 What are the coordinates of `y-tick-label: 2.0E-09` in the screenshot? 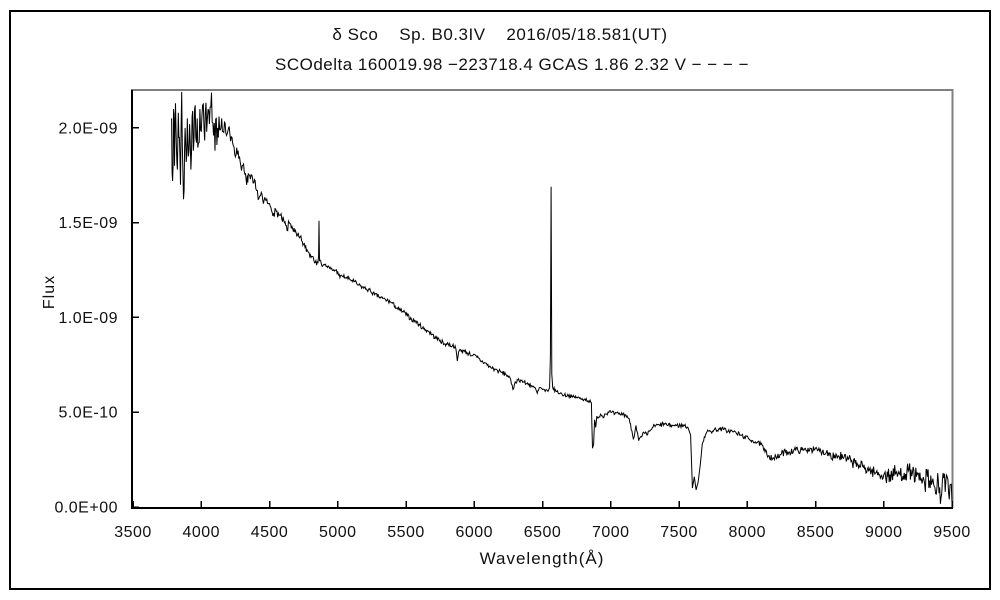 It's located at (88, 128).